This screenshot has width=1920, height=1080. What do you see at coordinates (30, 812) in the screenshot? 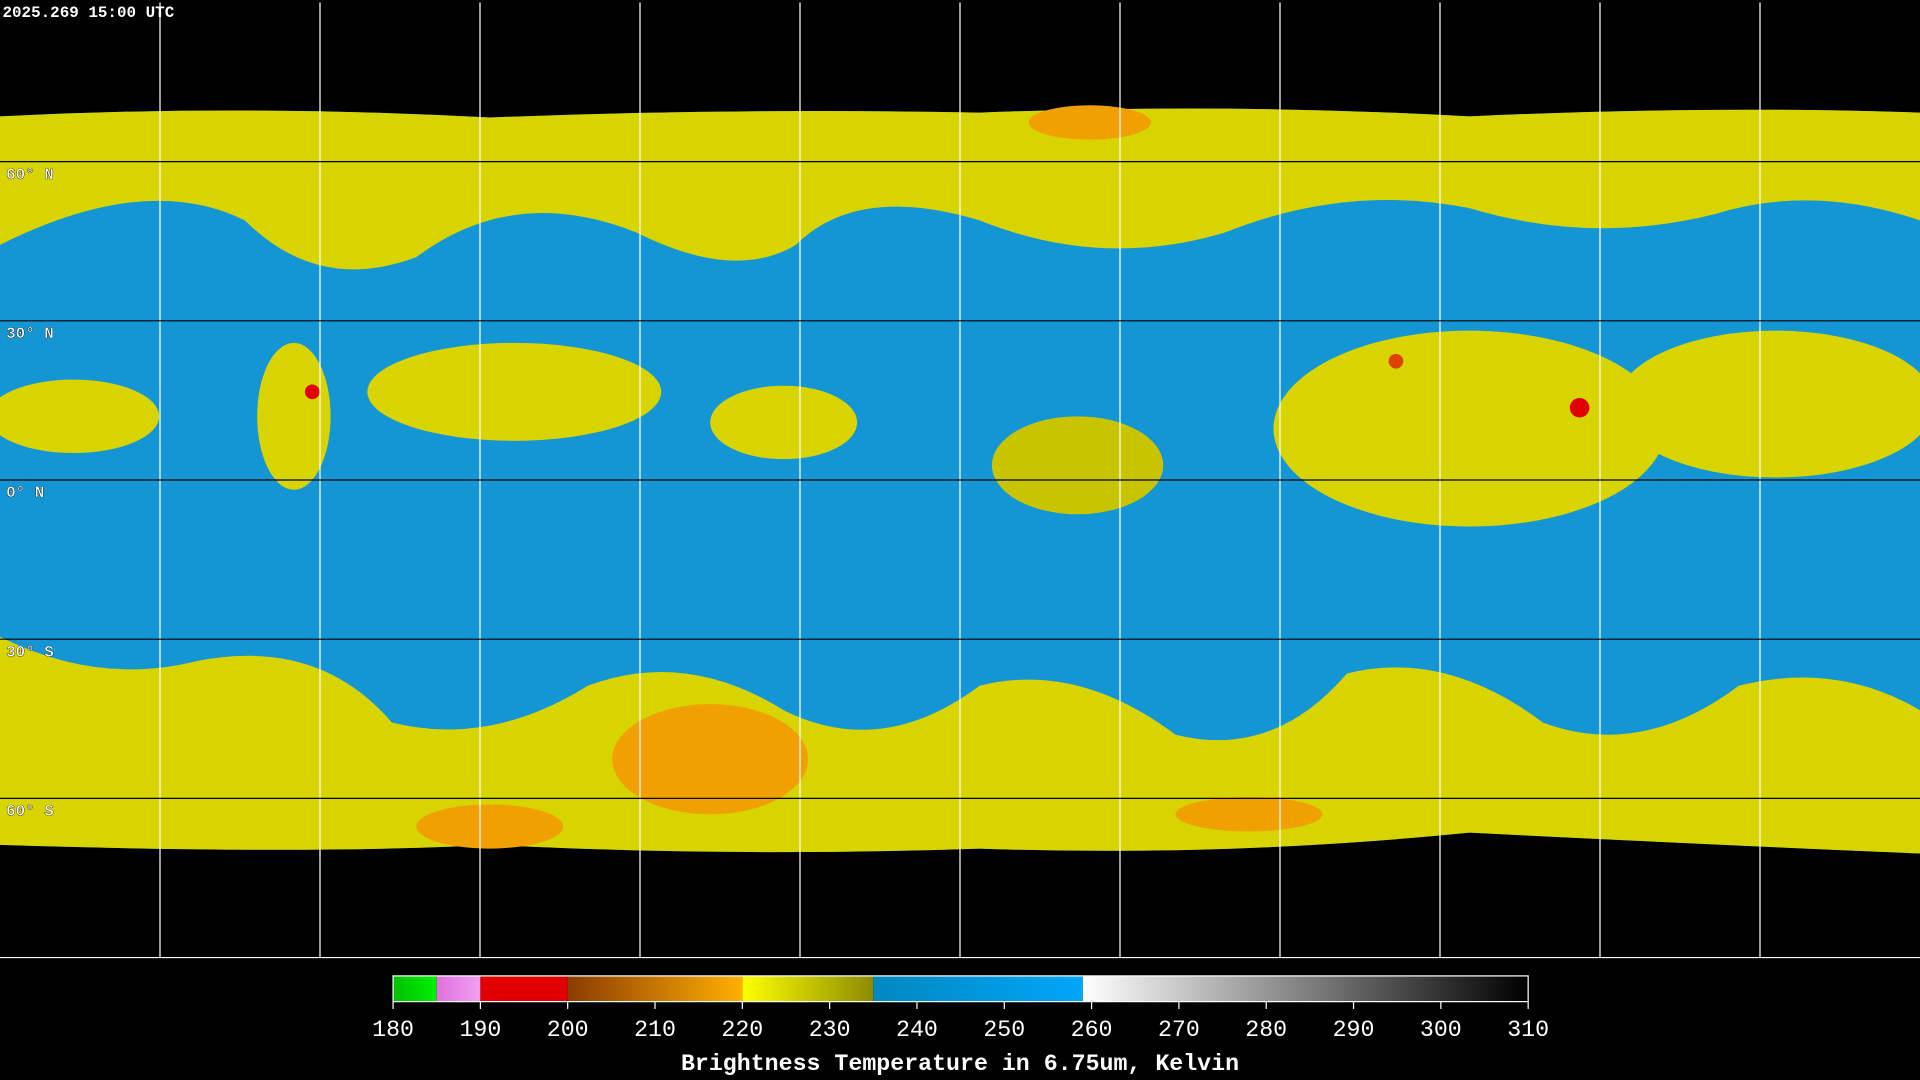
I see `latitude-label: 60° S` at bounding box center [30, 812].